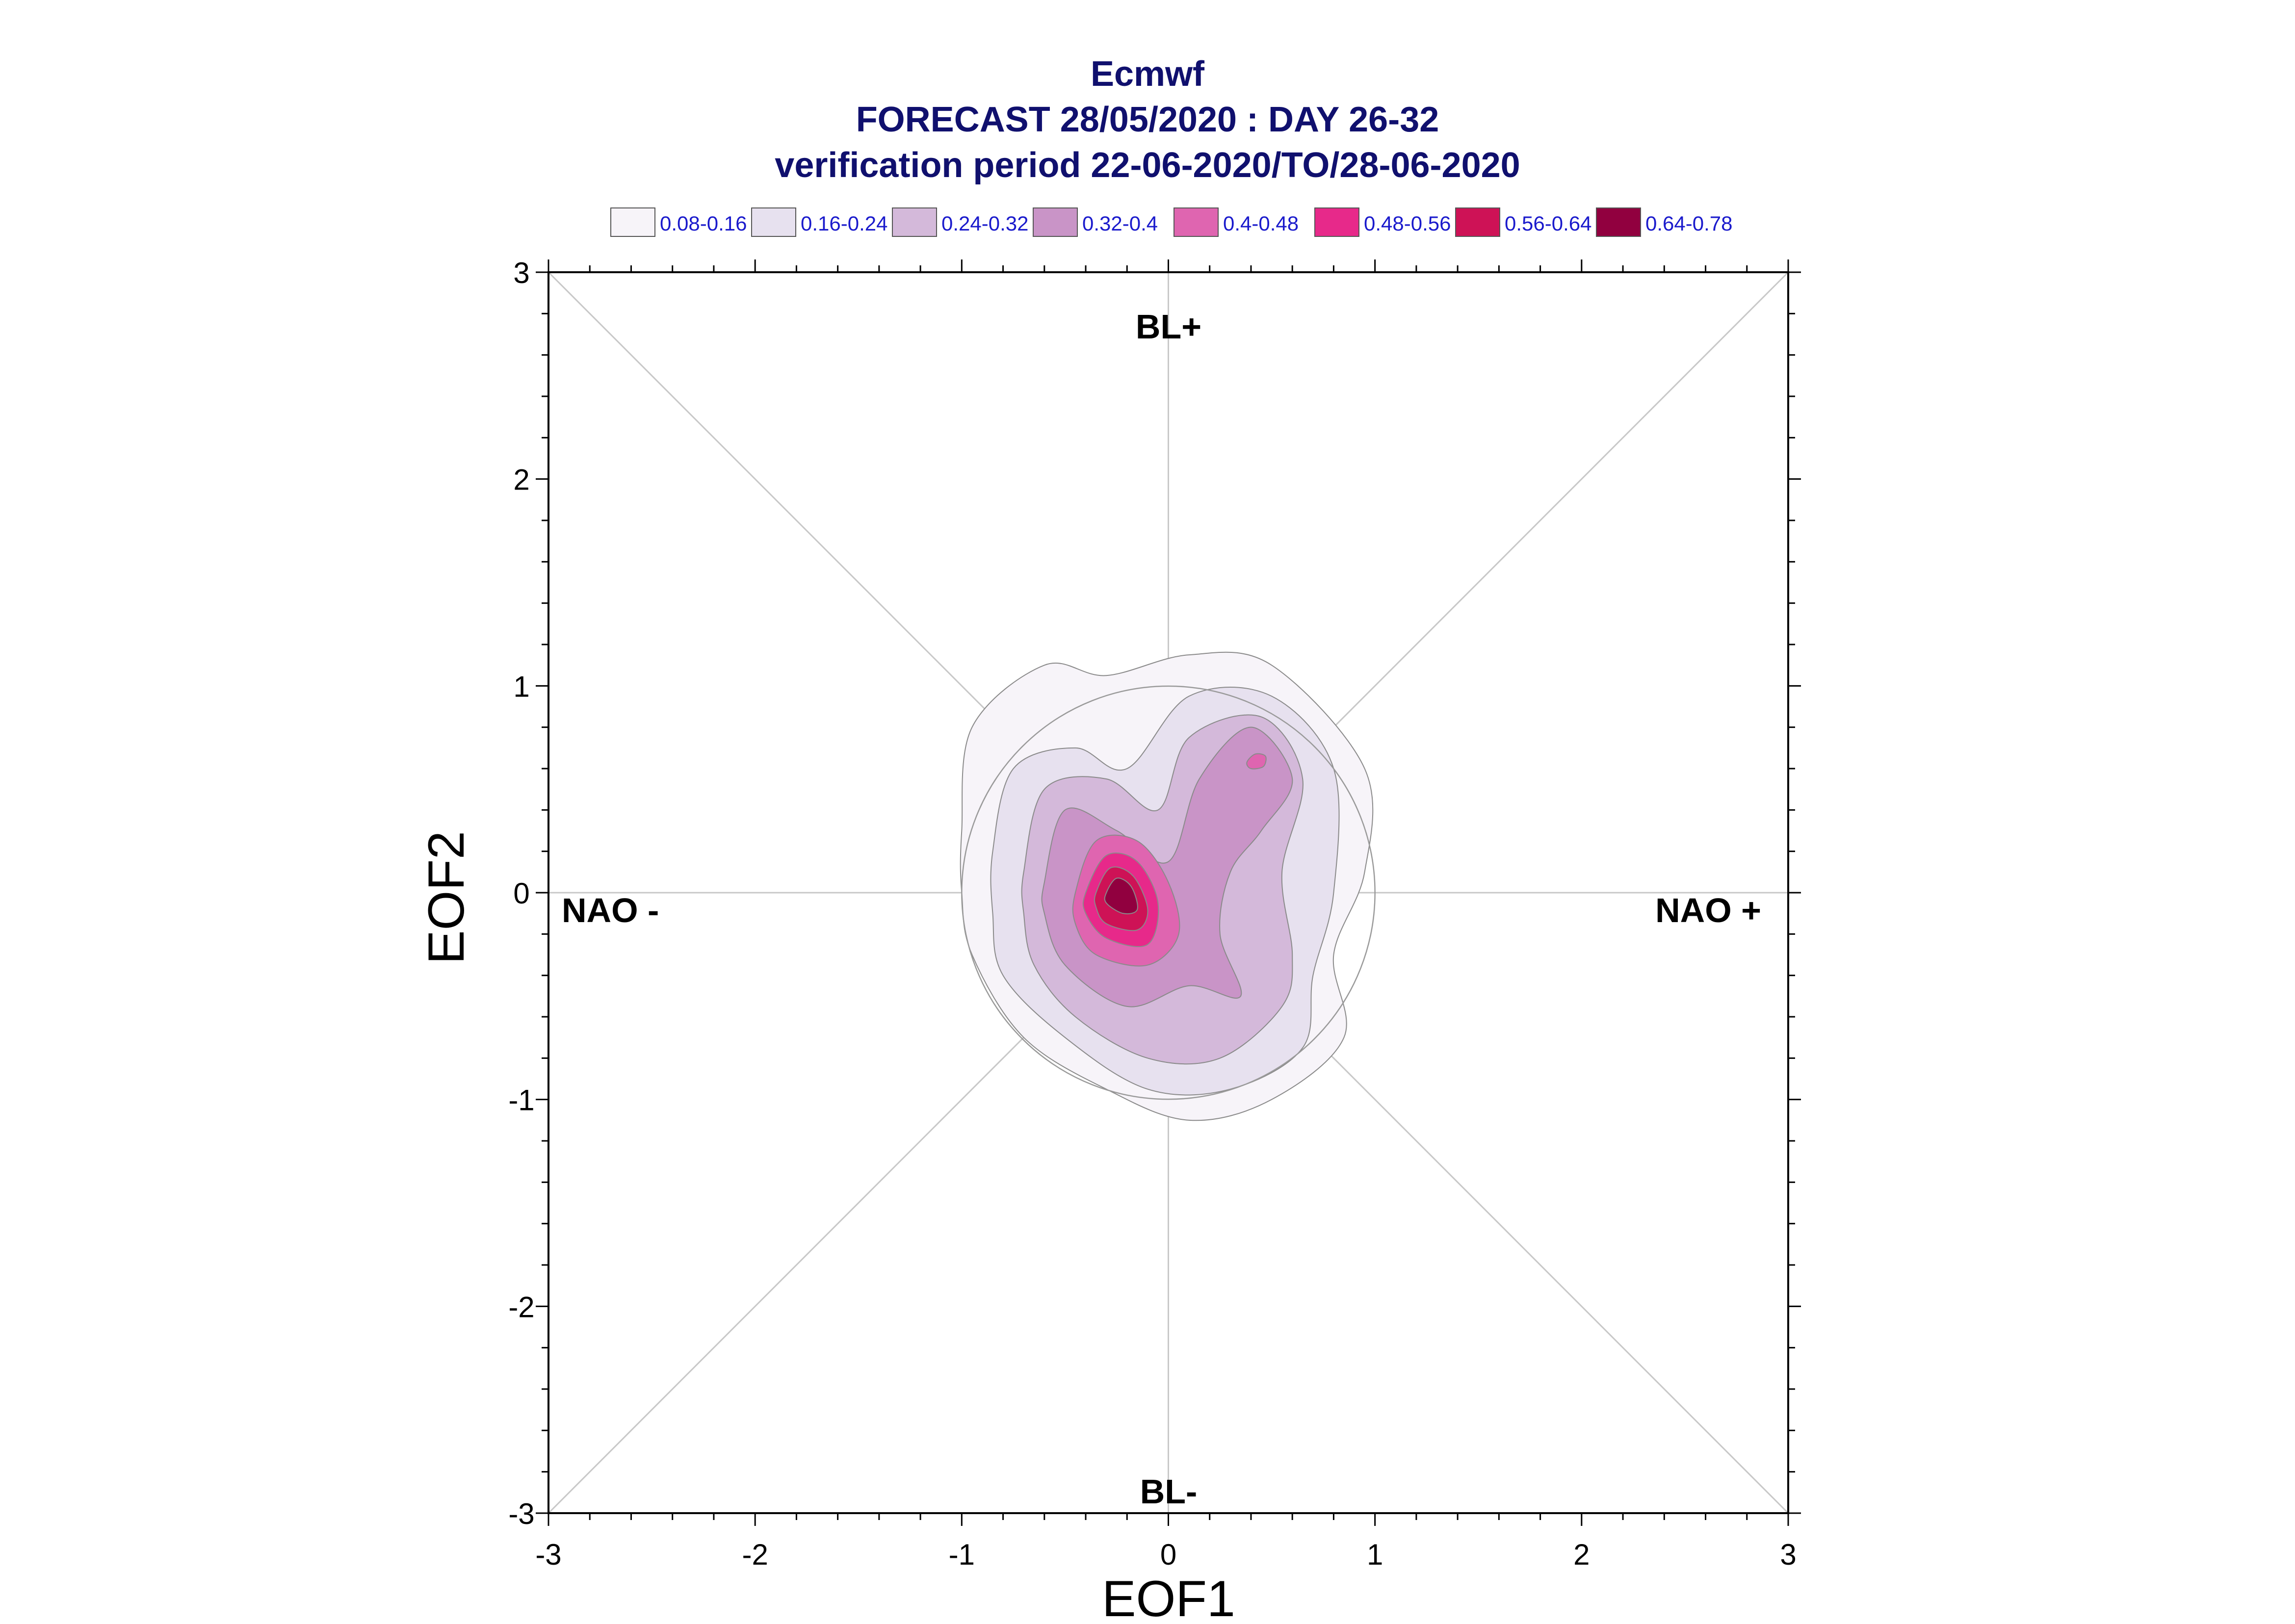  What do you see at coordinates (1261, 223) in the screenshot?
I see `legend-label: 0.4-0.48` at bounding box center [1261, 223].